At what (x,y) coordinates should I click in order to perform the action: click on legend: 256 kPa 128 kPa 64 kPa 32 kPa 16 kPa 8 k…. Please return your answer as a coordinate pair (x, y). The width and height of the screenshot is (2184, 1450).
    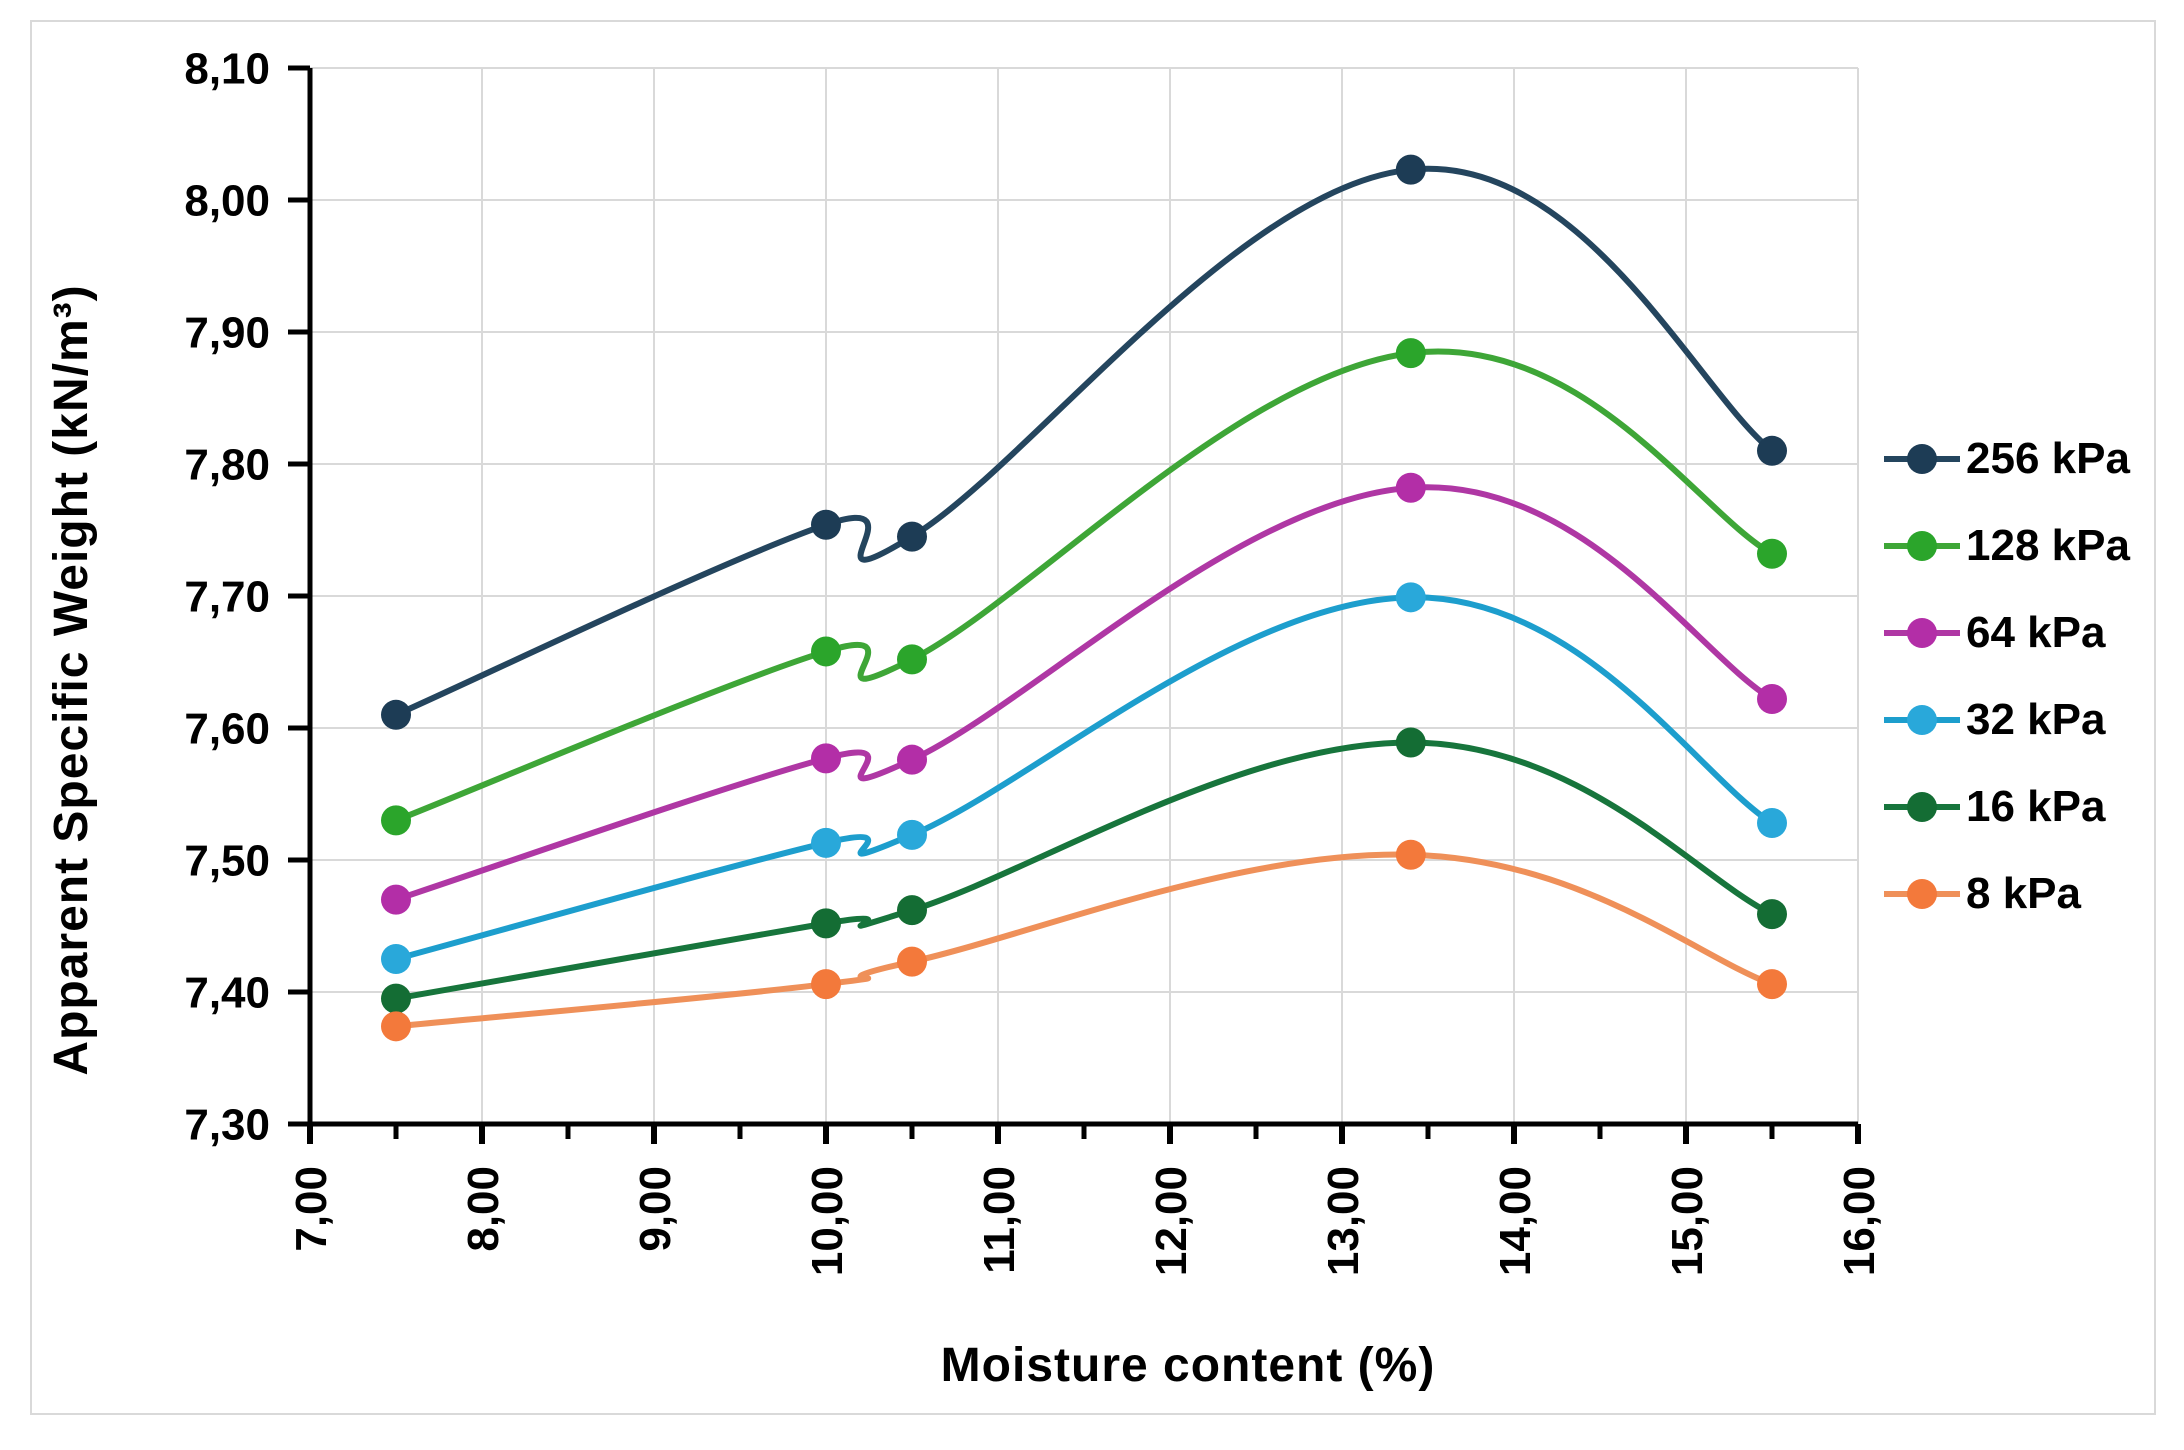
    Looking at the image, I should click on (2007, 676).